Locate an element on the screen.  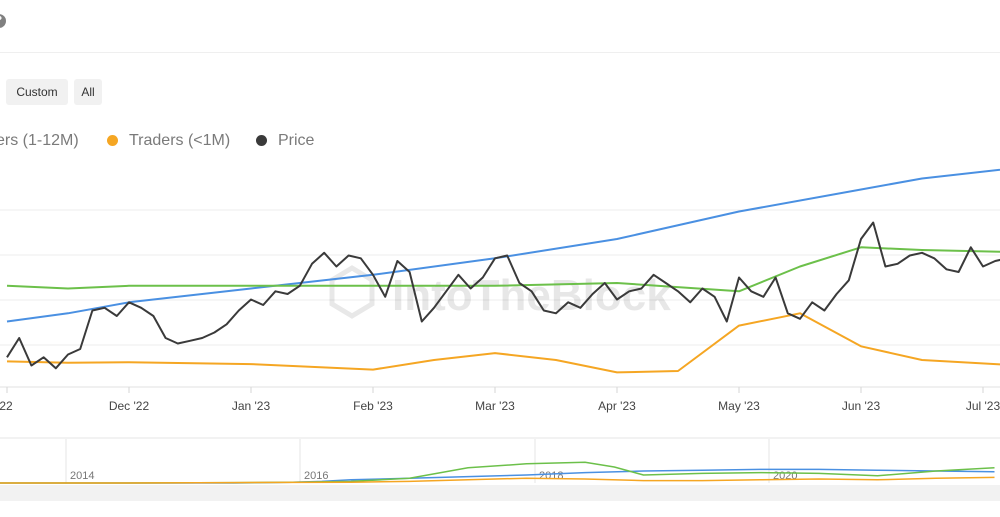
legend-item-price: Price is located at coordinates (285, 141).